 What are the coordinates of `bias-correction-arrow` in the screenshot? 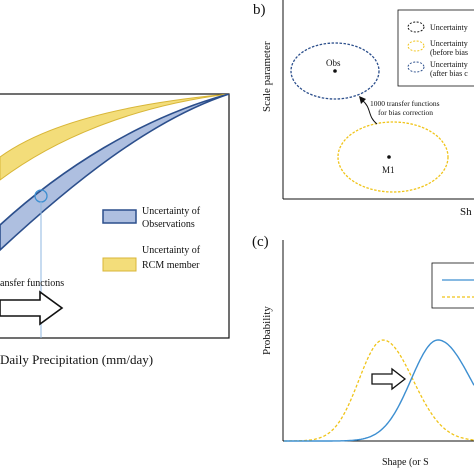 It's located at (369, 112).